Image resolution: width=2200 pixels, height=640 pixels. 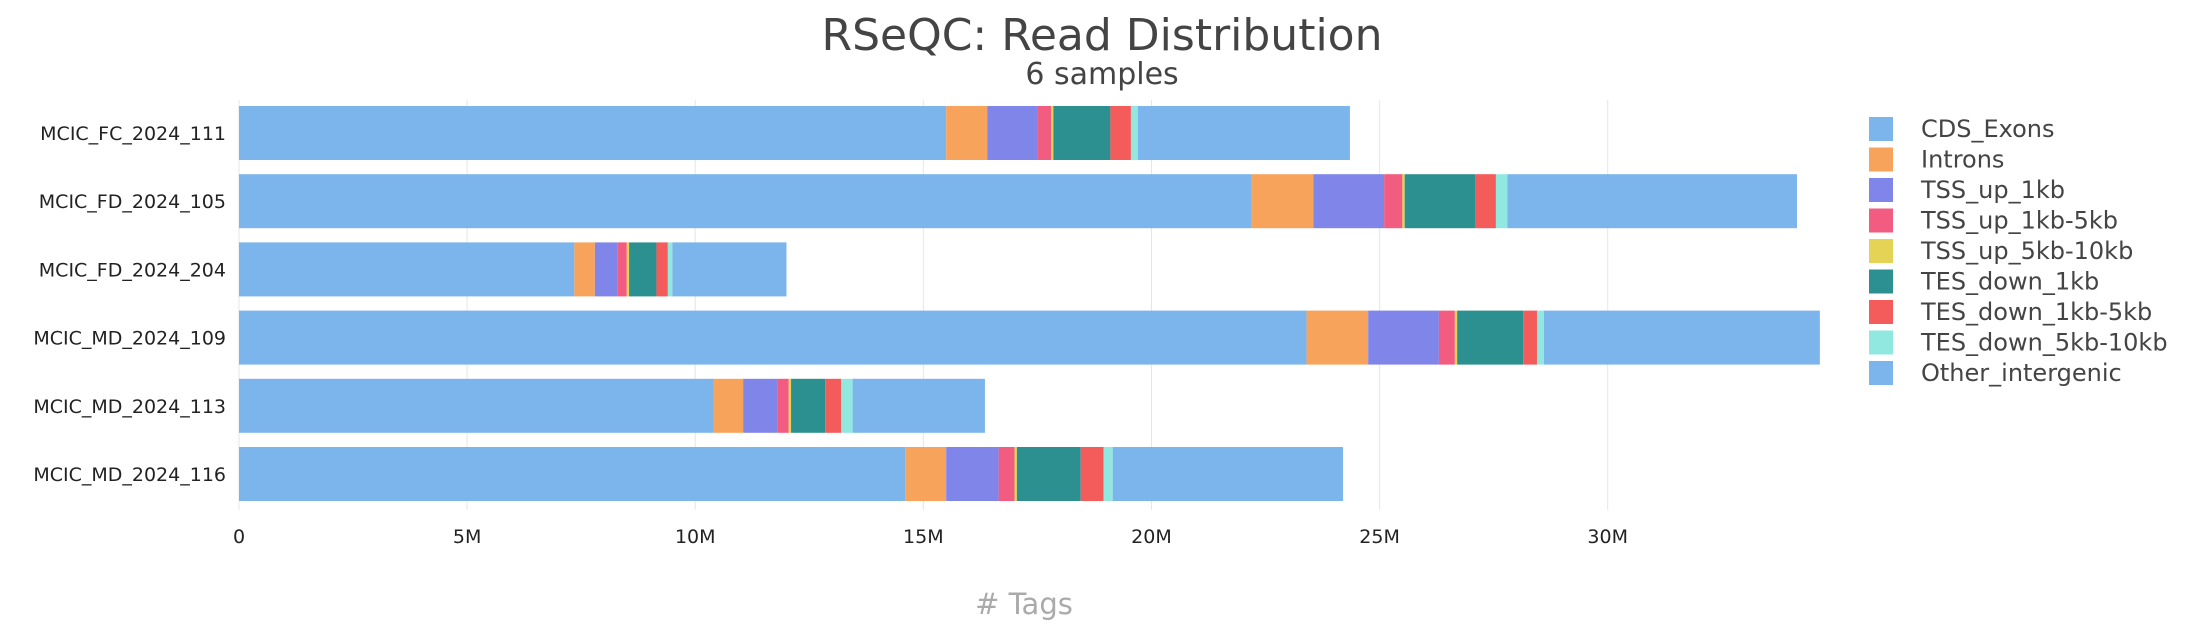 What do you see at coordinates (923, 537) in the screenshot?
I see `x-tick-label: 15M` at bounding box center [923, 537].